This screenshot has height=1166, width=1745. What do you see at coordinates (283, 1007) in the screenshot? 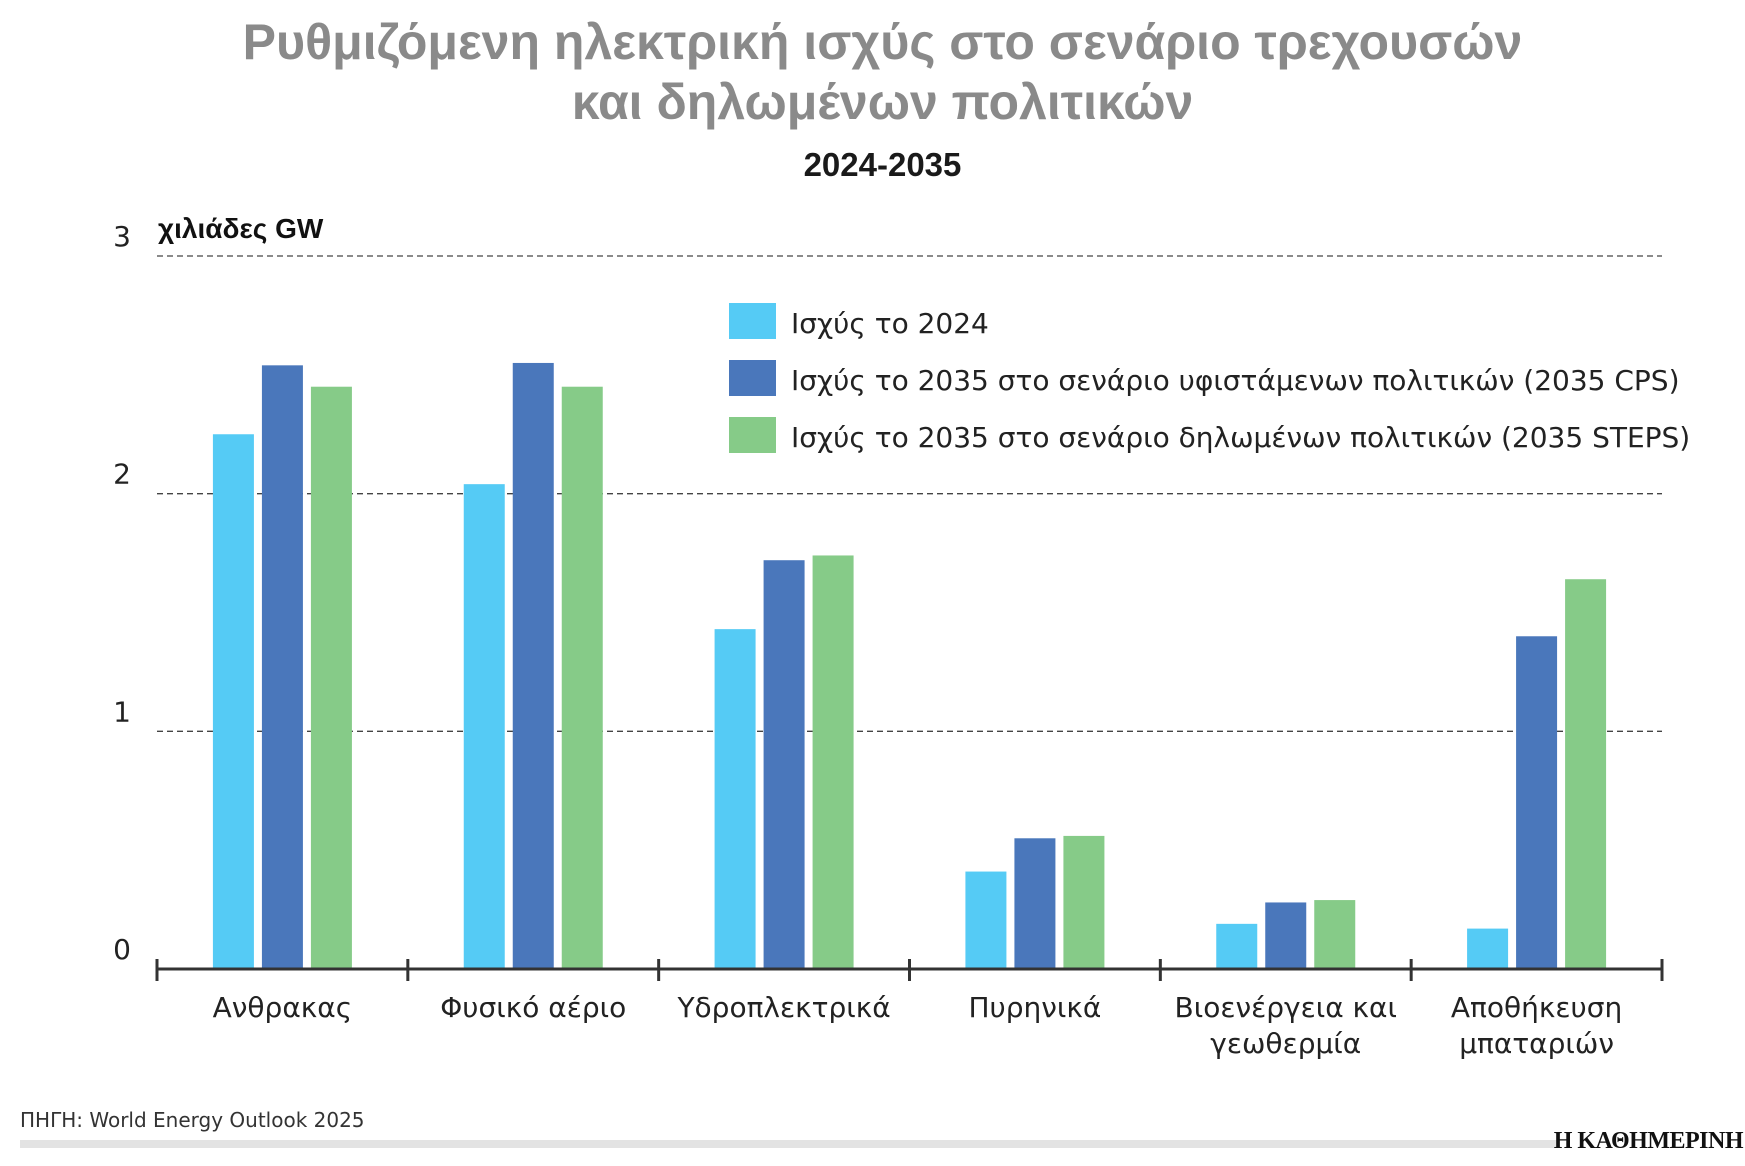
I see `x-tick-label: Ανθρακας` at bounding box center [283, 1007].